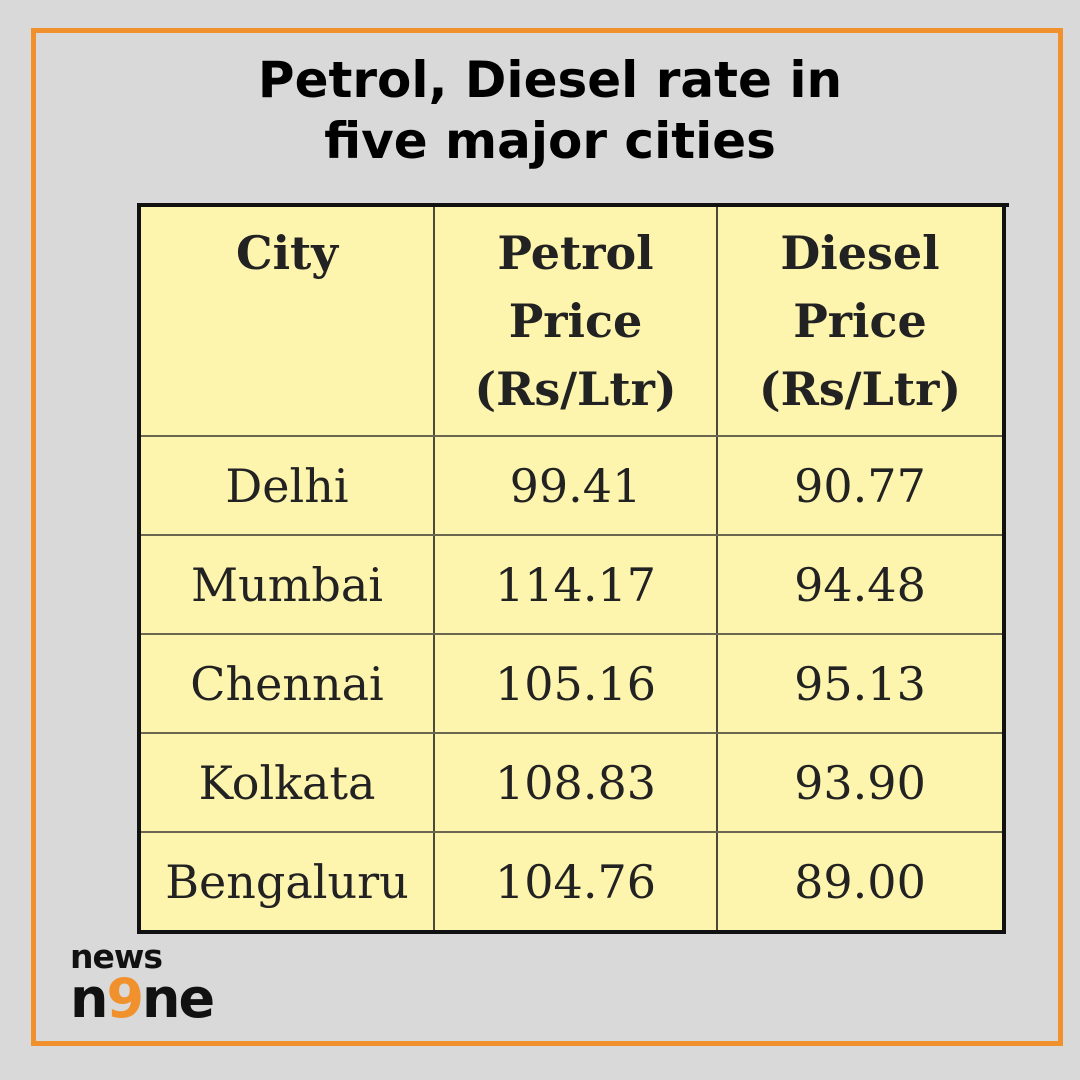  What do you see at coordinates (576, 585) in the screenshot?
I see `petrol-price-cell: 114.17` at bounding box center [576, 585].